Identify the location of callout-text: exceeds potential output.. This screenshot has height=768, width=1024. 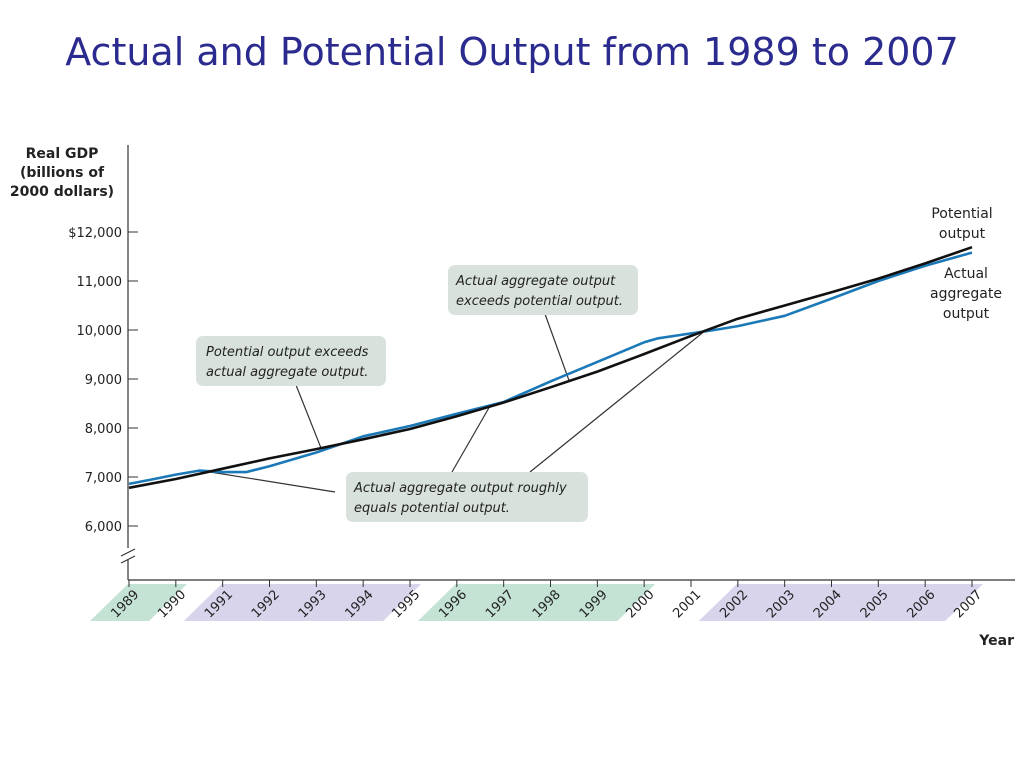
(539, 301).